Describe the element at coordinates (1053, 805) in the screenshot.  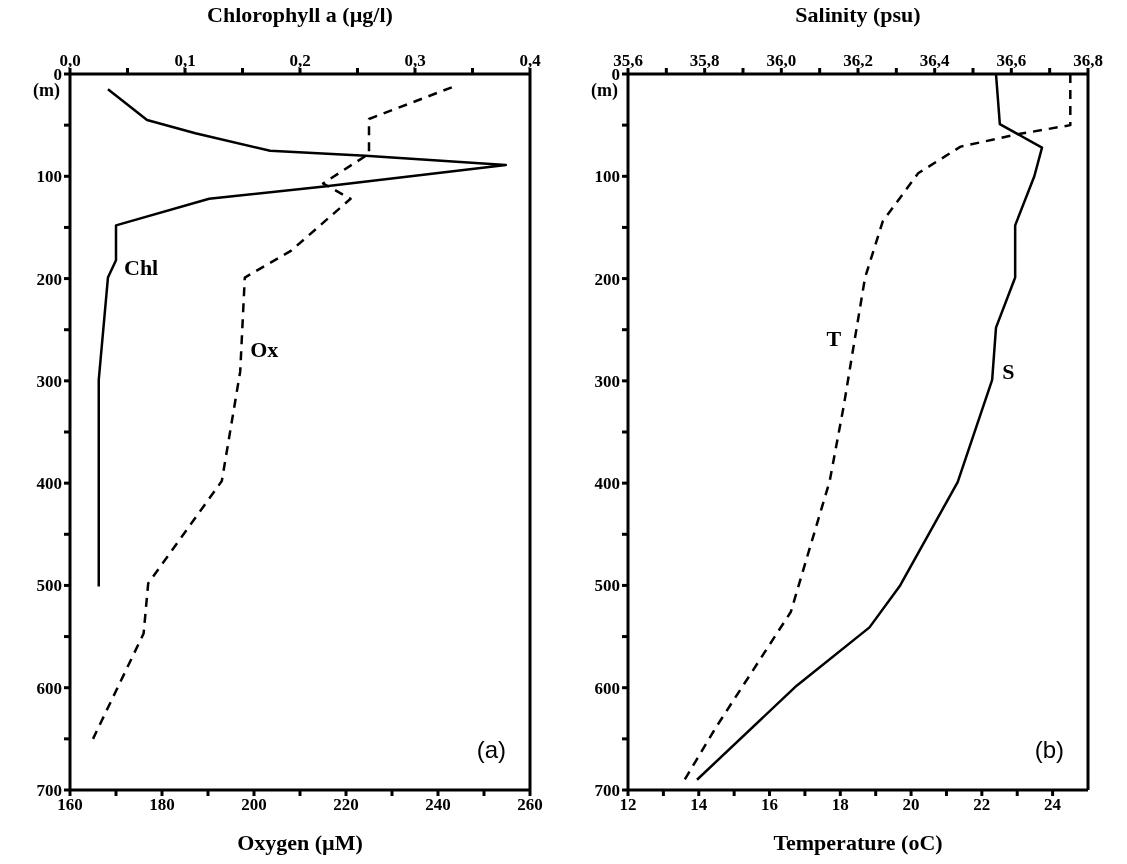
I see `x-tick-label: 24` at that location.